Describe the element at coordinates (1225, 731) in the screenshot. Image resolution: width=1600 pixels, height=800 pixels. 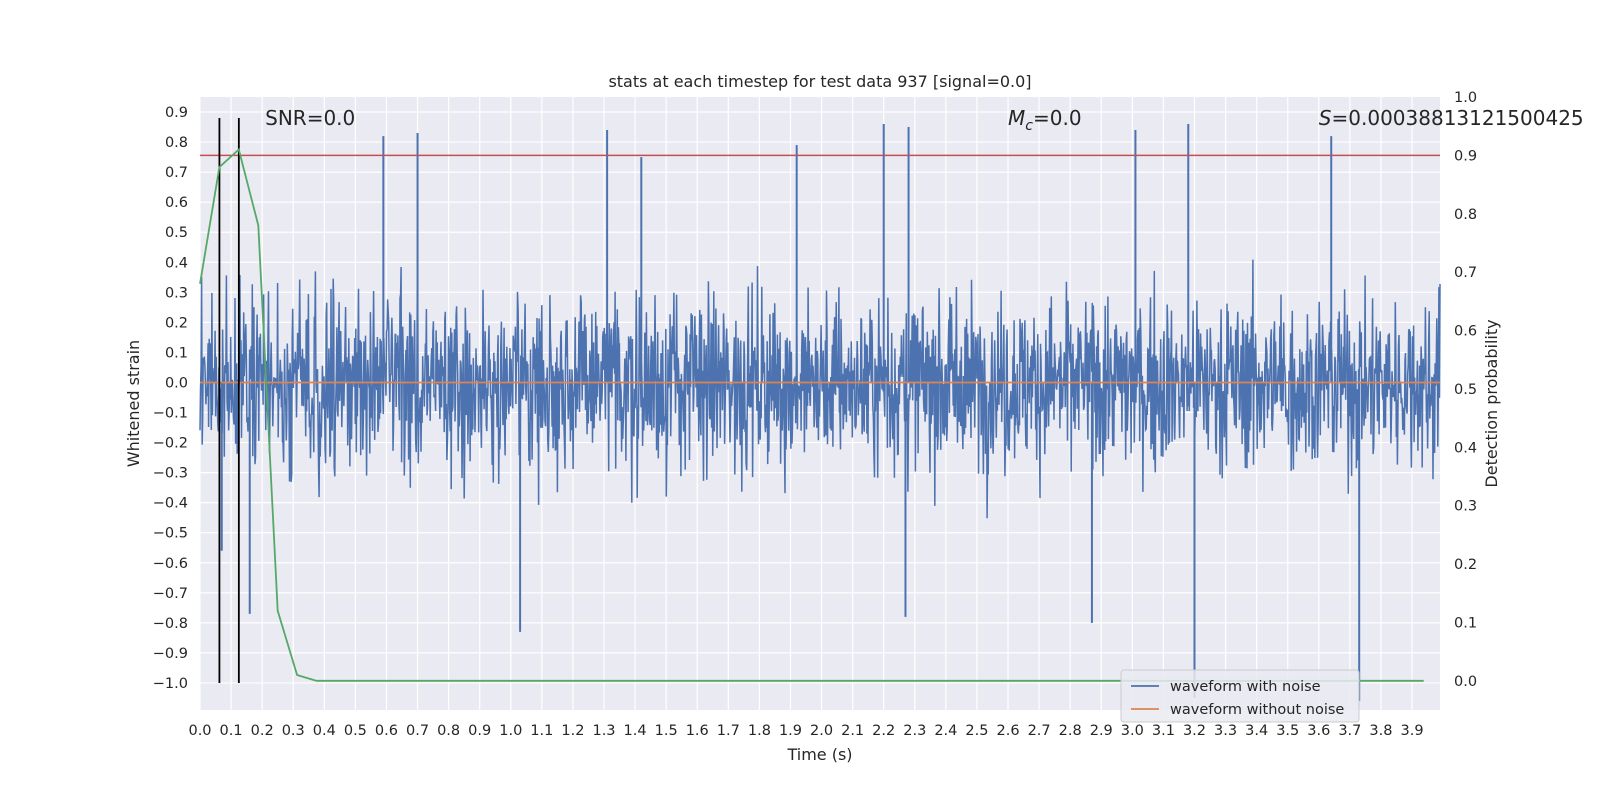
I see `x-tick-label: 3.3` at that location.